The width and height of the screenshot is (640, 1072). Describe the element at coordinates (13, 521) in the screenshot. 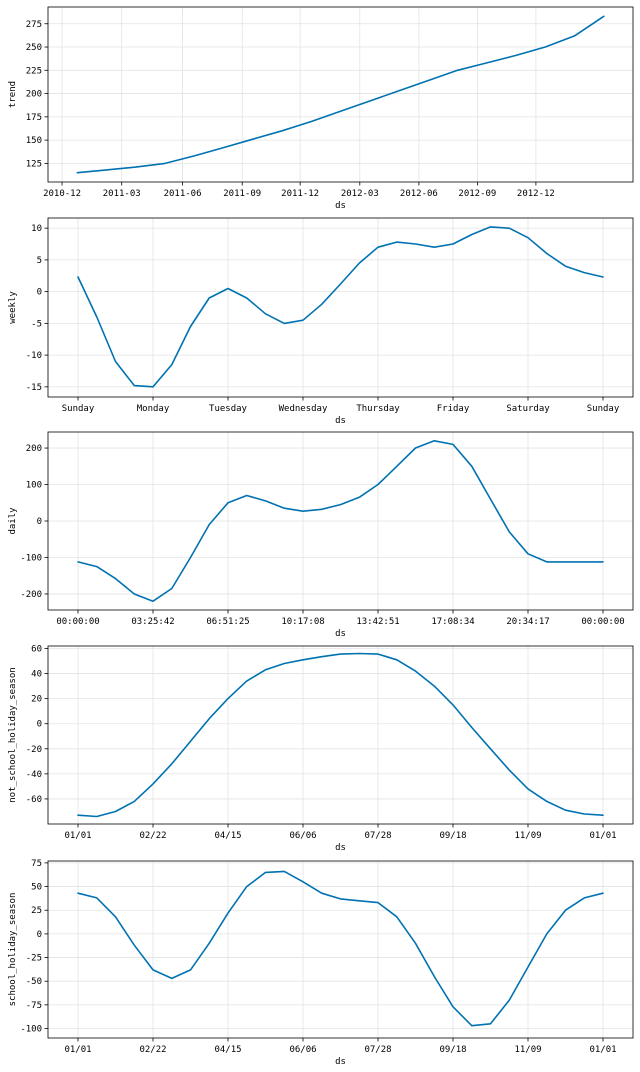

I see `y-axis-label: daily` at that location.